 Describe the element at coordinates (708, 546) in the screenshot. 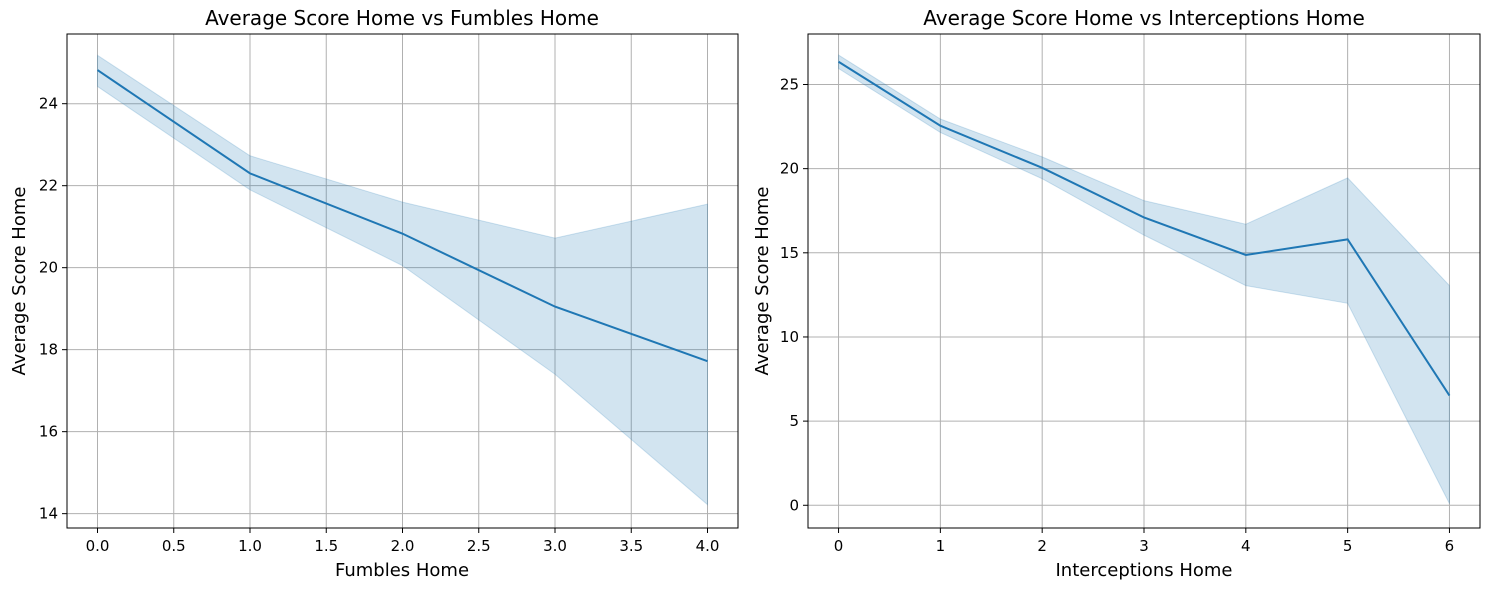

I see `x-tick-label: 4.0` at that location.